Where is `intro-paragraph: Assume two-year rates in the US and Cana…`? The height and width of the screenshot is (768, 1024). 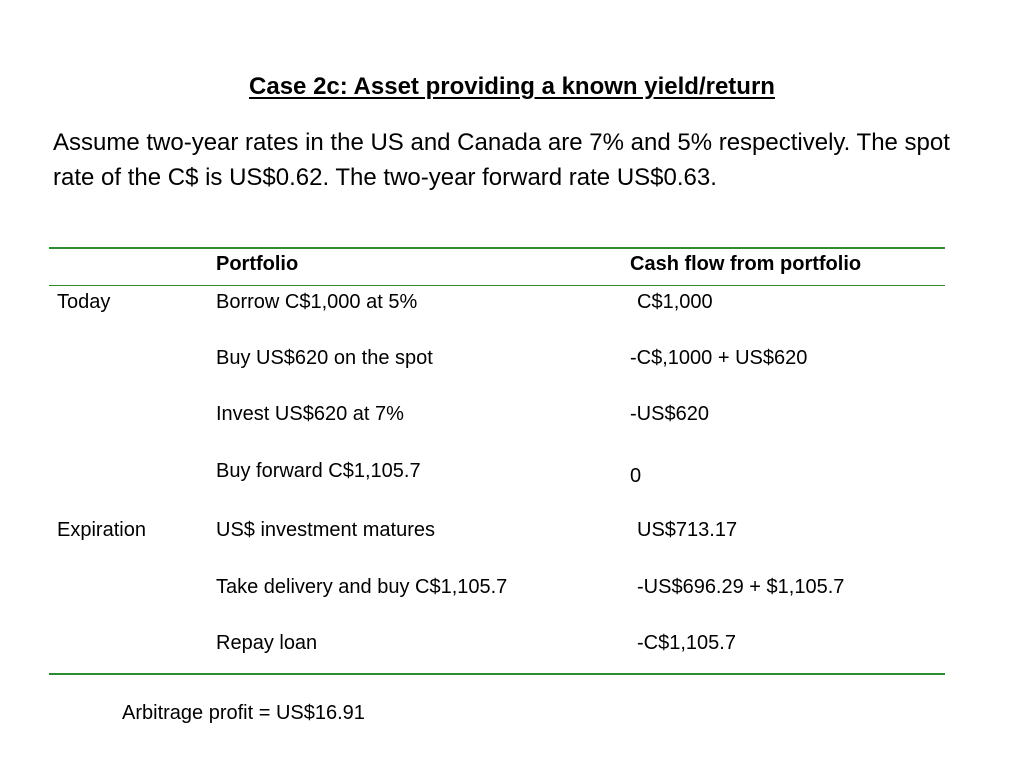 intro-paragraph: Assume two-year rates in the US and Cana… is located at coordinates (501, 160).